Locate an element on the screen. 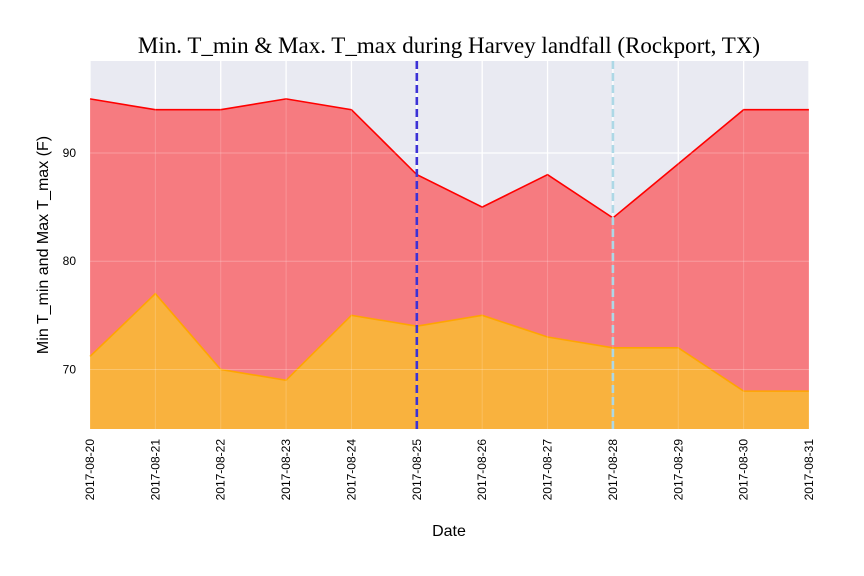 The height and width of the screenshot is (576, 864). x-axis-label: Date is located at coordinates (449, 531).